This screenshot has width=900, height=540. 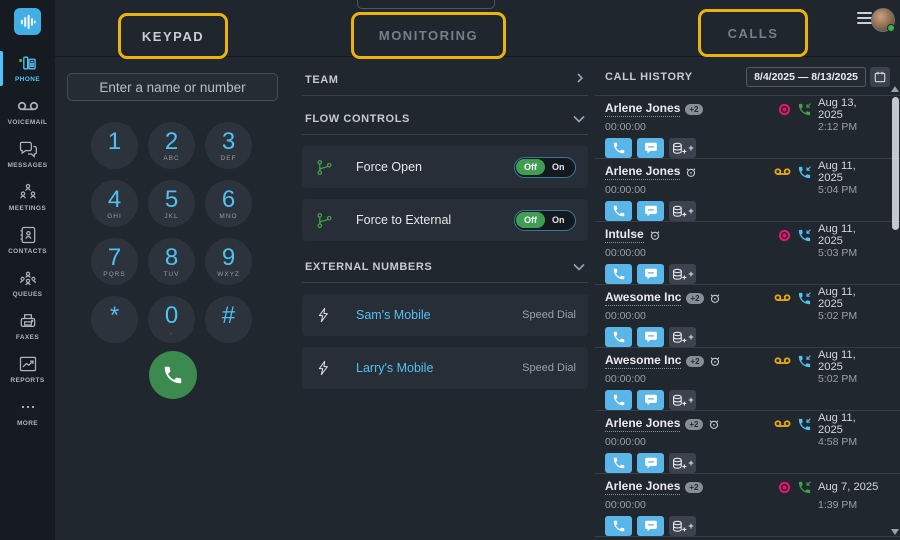 I want to click on call-incoming-green-icon, so click(x=804, y=487).